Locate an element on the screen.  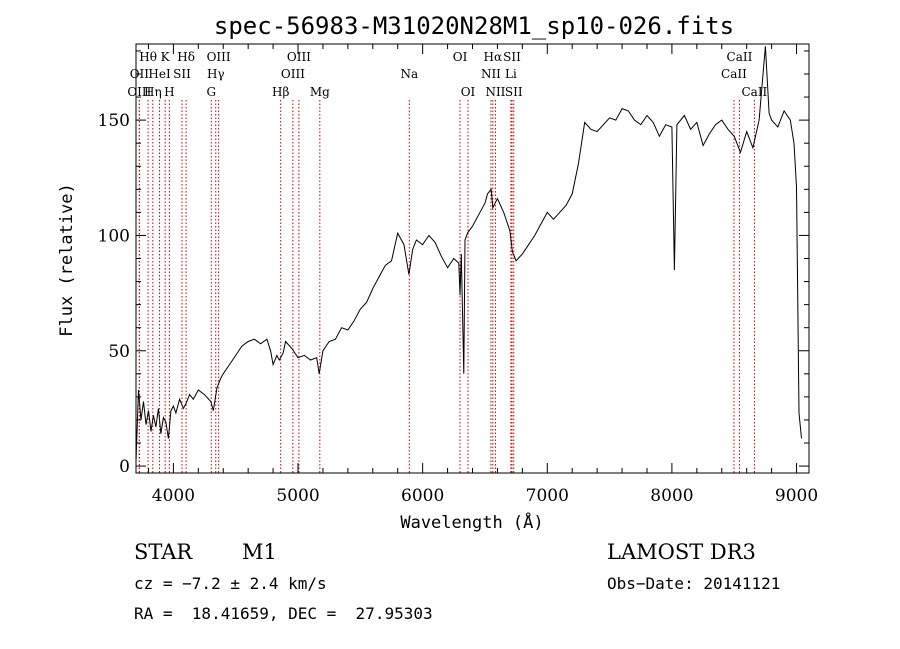
obs-date: Obs−Date: 20141121 is located at coordinates (694, 583).